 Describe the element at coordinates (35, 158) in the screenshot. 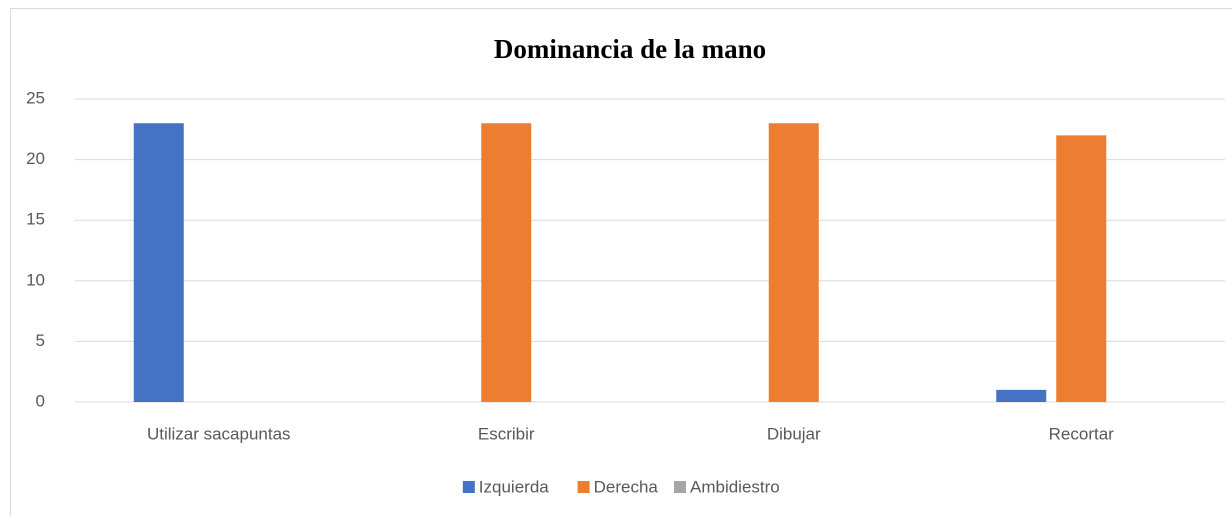

I see `y-tick-label: 20` at that location.